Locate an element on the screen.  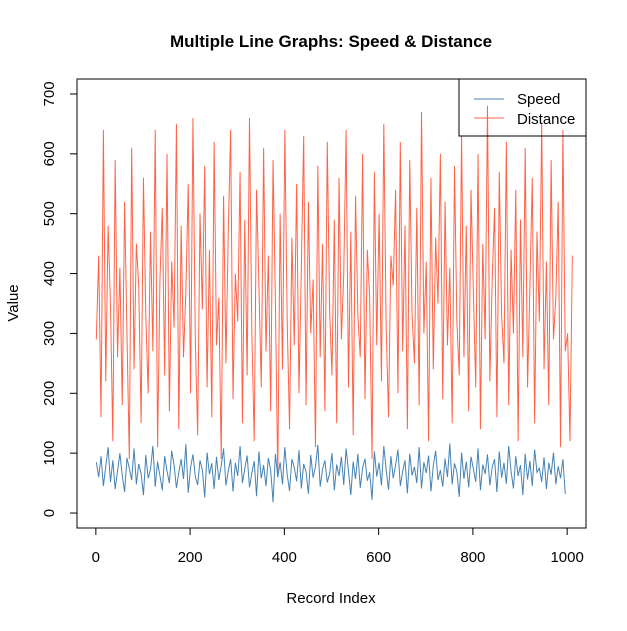
x-tick-label: 1000 is located at coordinates (566, 557).